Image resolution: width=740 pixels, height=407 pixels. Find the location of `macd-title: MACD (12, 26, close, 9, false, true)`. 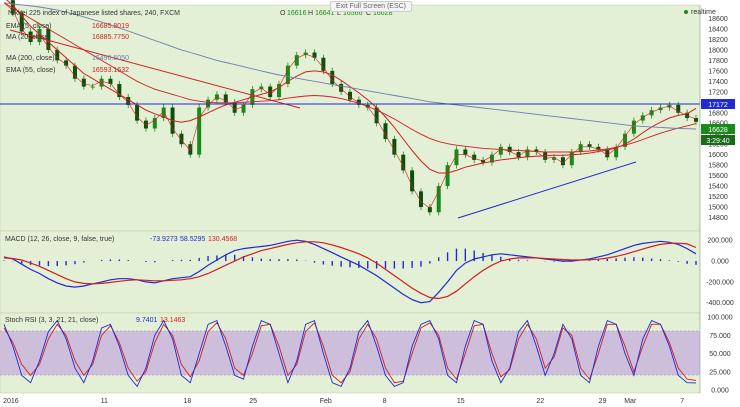

macd-title: MACD (12, 26, close, 9, false, true) is located at coordinates (59, 239).